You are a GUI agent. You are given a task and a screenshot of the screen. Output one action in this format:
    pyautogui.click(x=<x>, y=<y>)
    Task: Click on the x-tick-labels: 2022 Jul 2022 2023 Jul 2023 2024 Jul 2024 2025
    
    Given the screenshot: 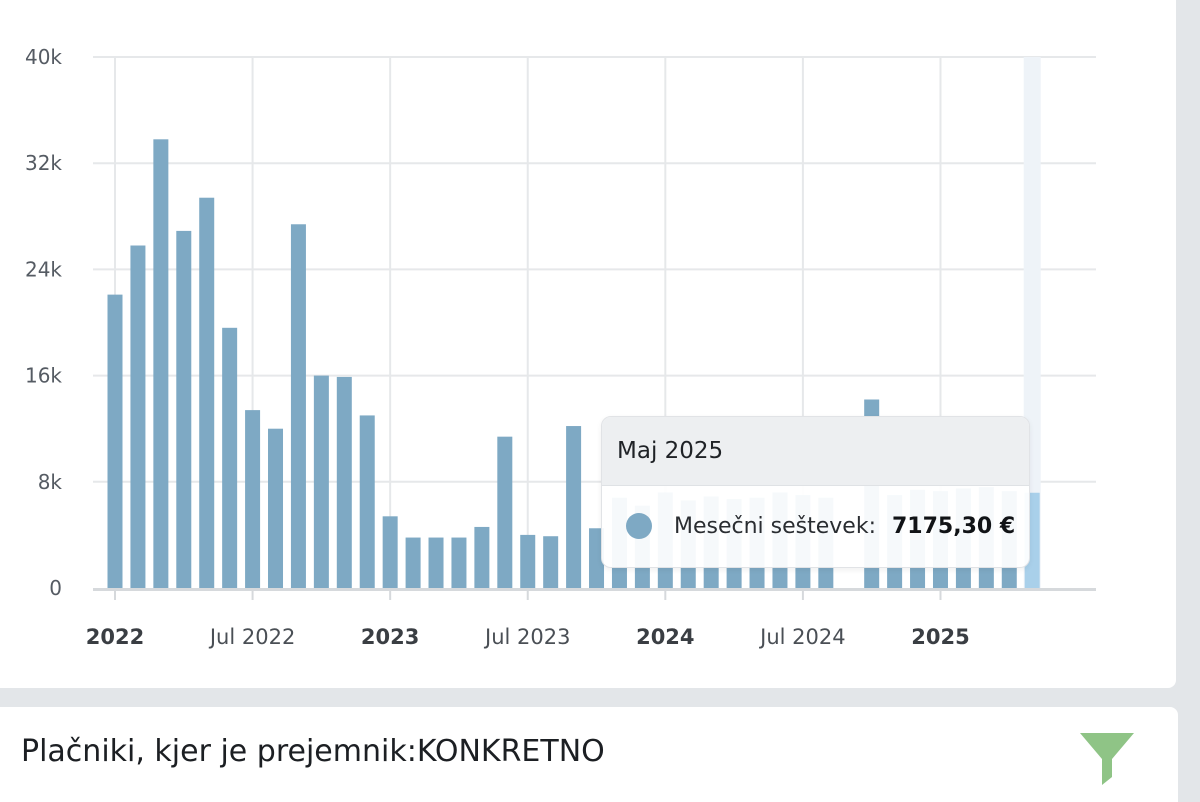 What is the action you would take?
    pyautogui.click(x=528, y=637)
    